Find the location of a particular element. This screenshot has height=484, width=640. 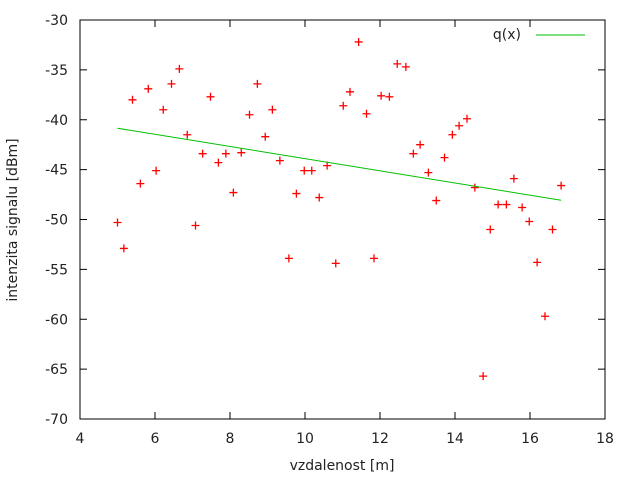

y-tick-label: -50 is located at coordinates (56, 221).